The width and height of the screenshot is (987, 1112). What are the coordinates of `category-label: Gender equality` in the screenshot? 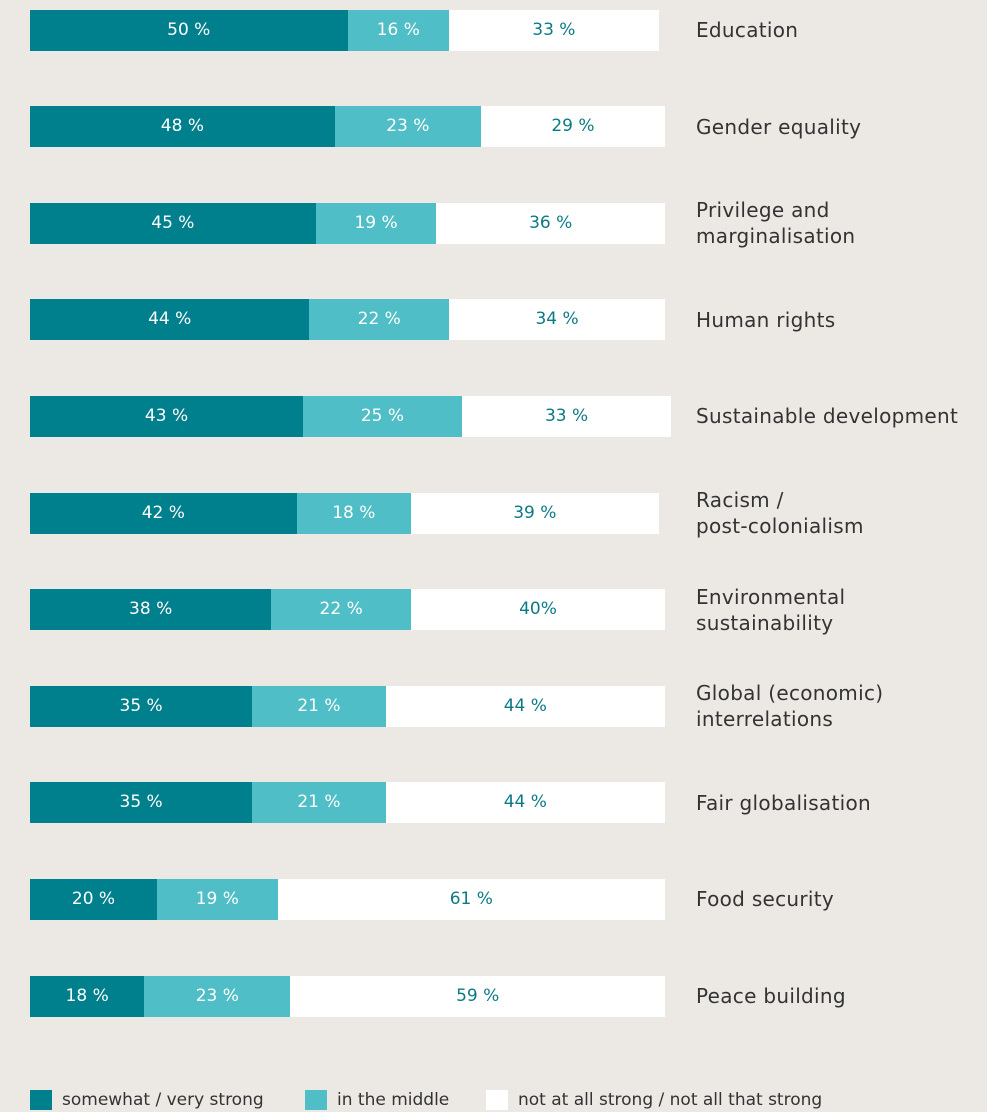 It's located at (779, 126).